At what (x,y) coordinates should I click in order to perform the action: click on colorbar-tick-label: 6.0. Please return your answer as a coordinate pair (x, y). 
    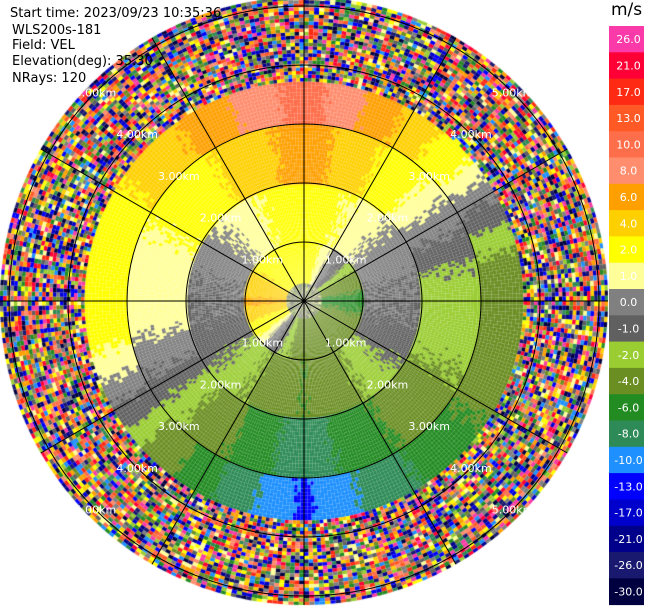
    Looking at the image, I should click on (629, 197).